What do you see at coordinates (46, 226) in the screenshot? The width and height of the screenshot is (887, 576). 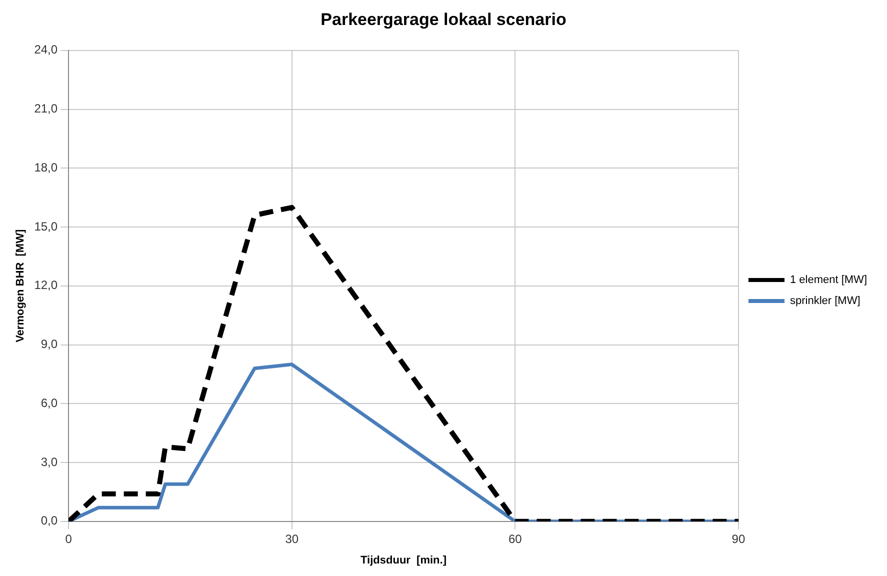 I see `y-tick-label: 15,0` at bounding box center [46, 226].